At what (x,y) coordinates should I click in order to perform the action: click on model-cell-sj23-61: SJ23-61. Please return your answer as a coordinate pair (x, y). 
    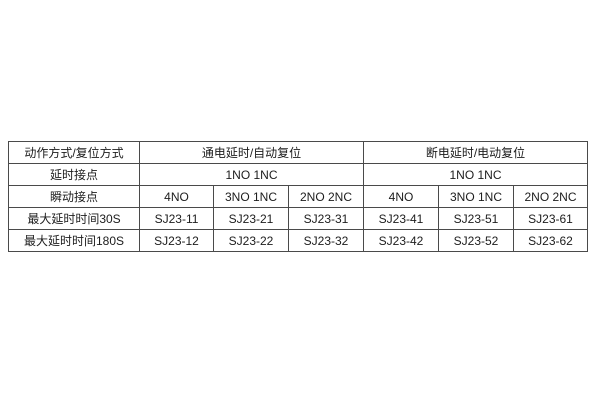
    Looking at the image, I should click on (550, 218).